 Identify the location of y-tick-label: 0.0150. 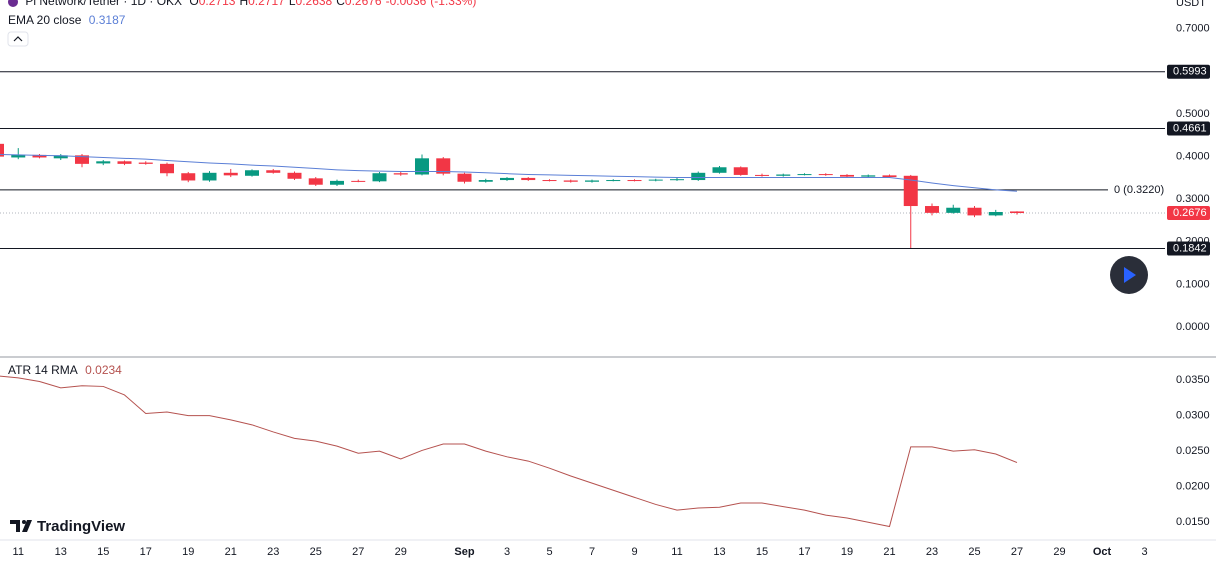
(1193, 522).